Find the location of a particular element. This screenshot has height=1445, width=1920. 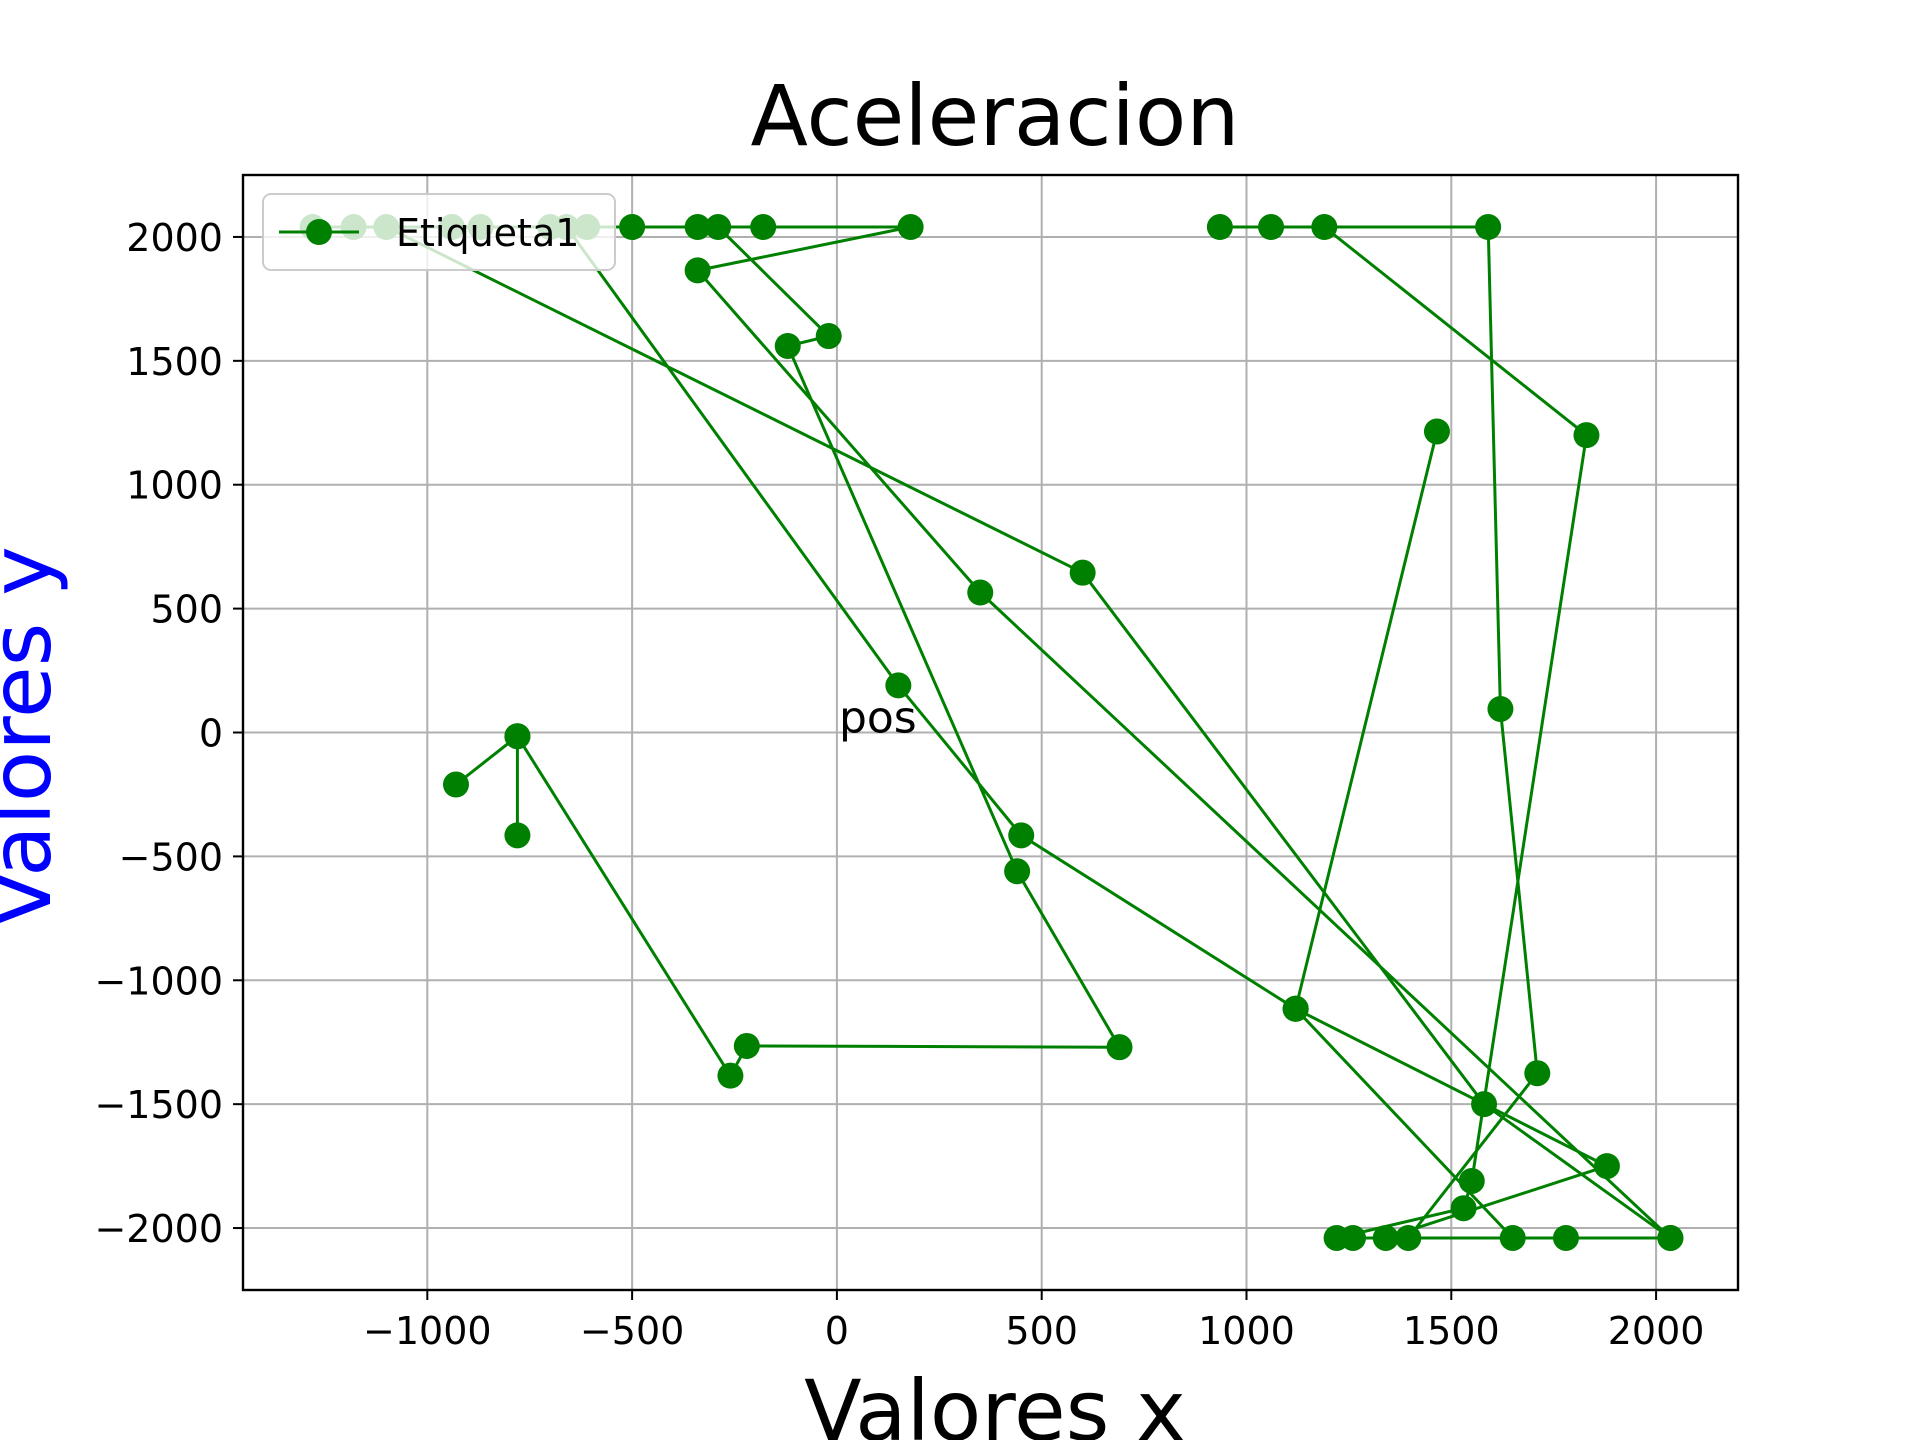

x-tick-label: 1000 is located at coordinates (1246, 1331).